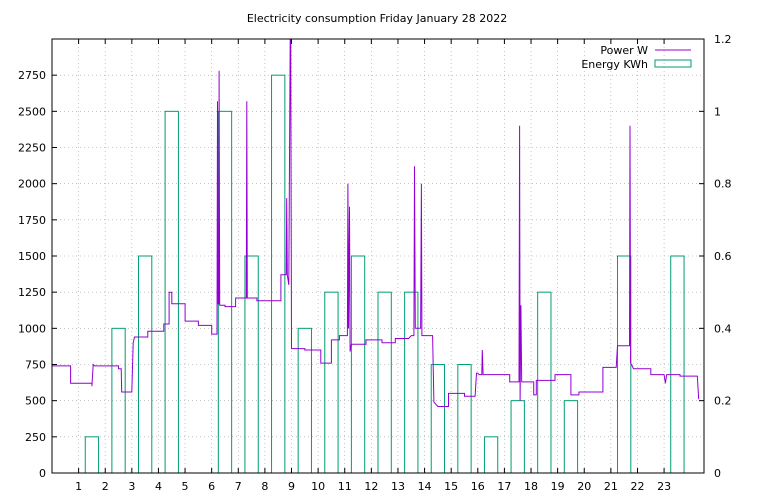 The image size is (768, 500). What do you see at coordinates (264, 486) in the screenshot?
I see `x-tick-label: 8` at bounding box center [264, 486].